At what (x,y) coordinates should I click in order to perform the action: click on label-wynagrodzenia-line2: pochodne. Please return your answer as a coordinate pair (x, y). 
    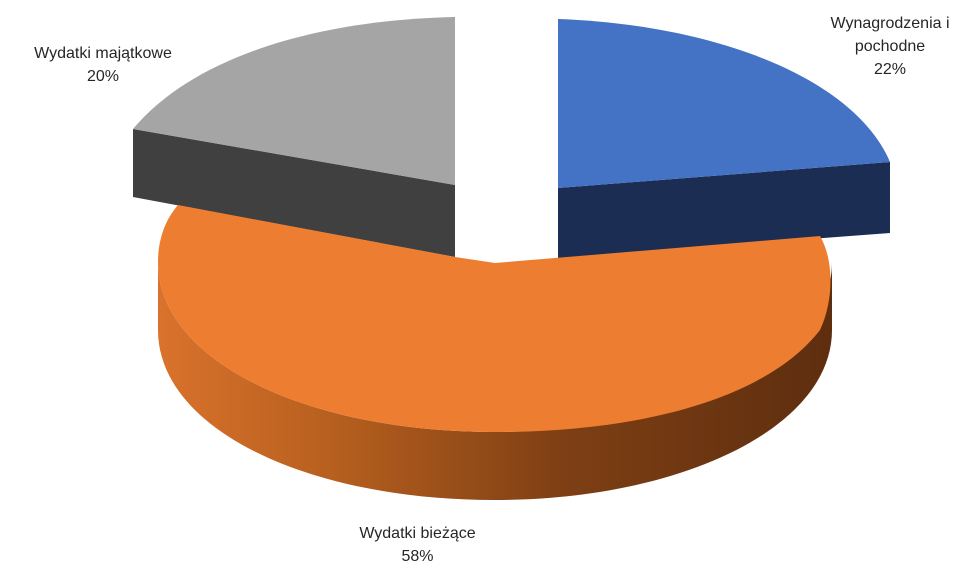
    Looking at the image, I should click on (890, 46).